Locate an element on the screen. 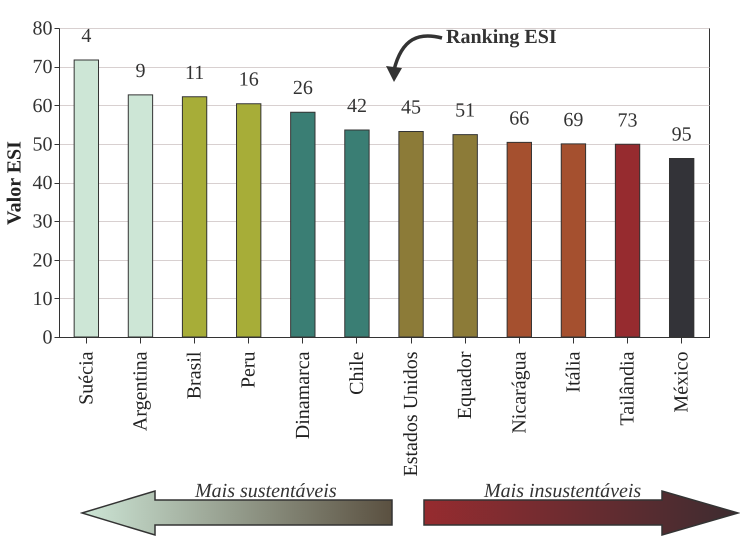 The width and height of the screenshot is (740, 539). annotation: 42 is located at coordinates (356, 105).